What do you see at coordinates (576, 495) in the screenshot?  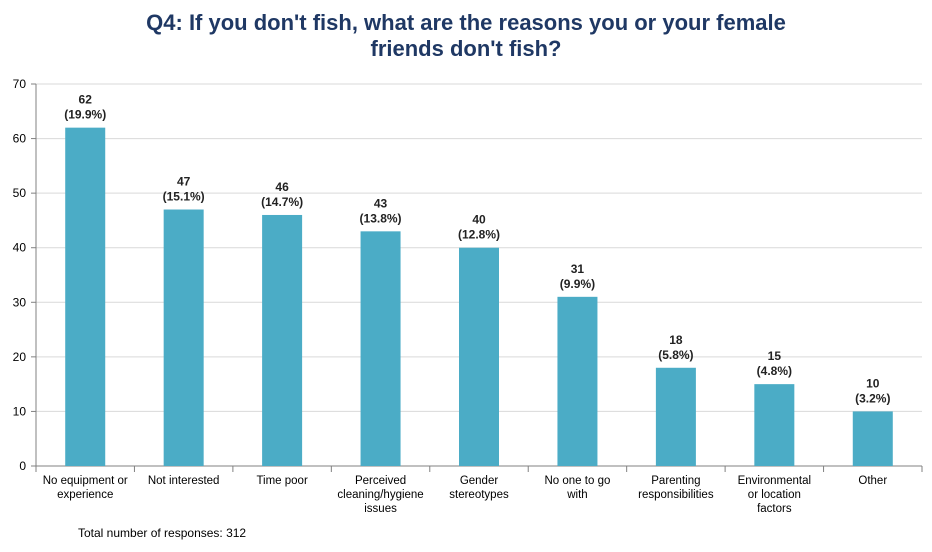 I see `x-category-label-line: with` at bounding box center [576, 495].